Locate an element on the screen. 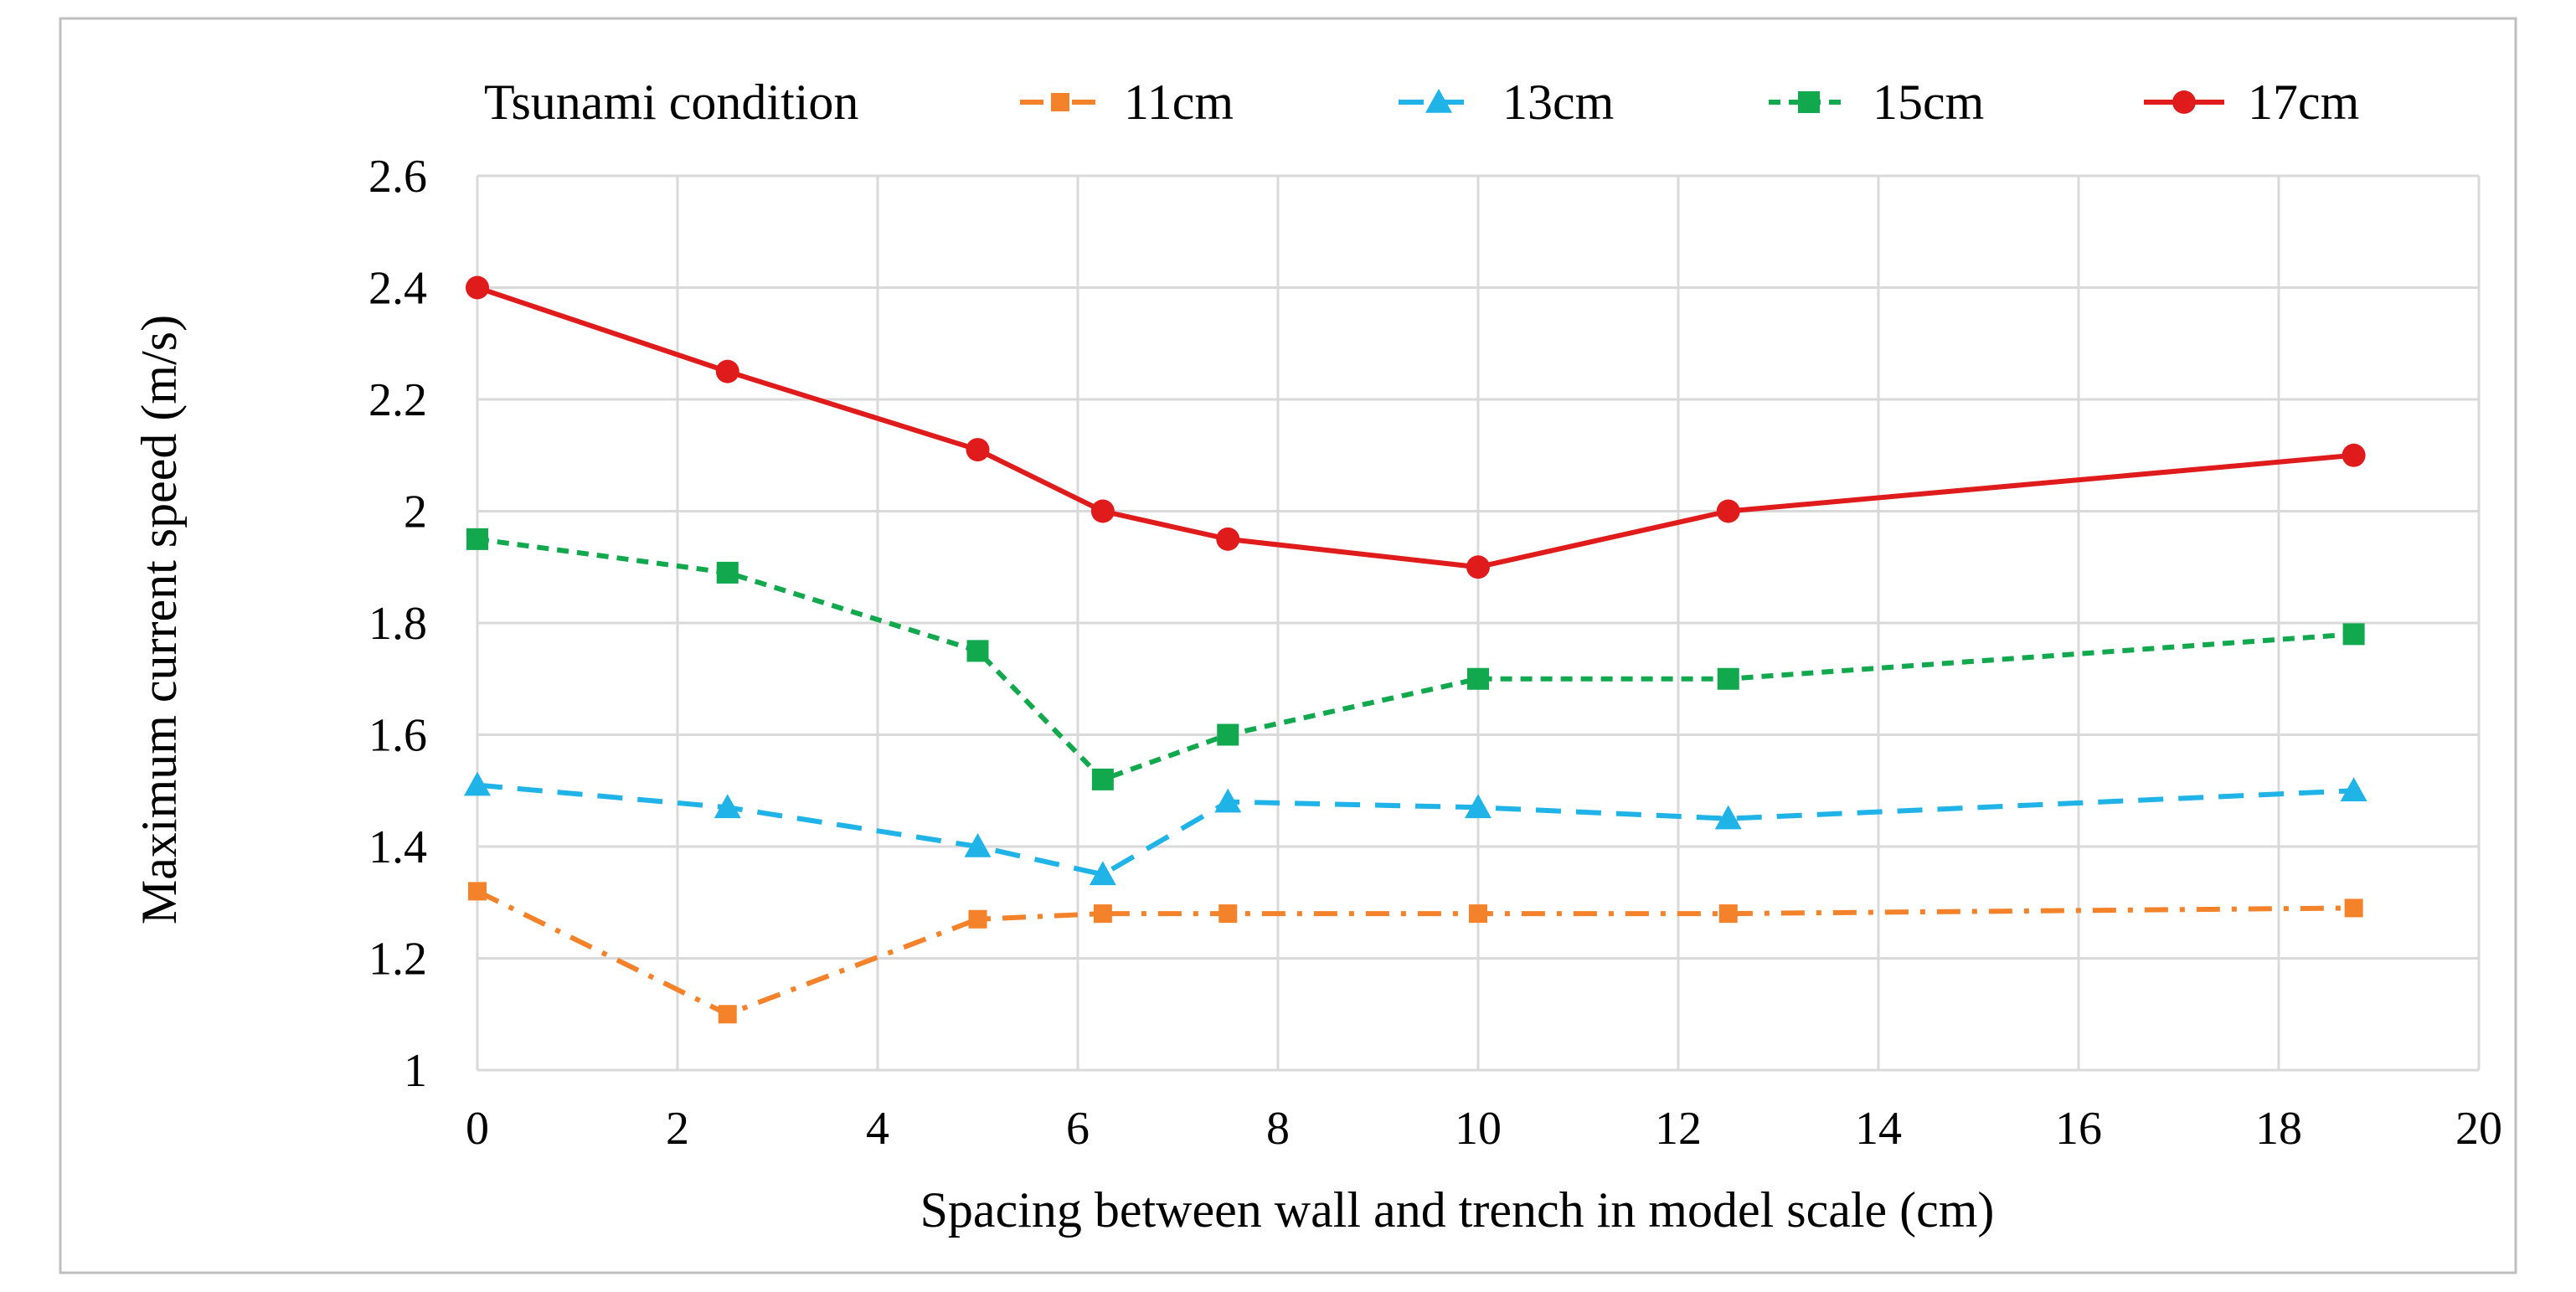 This screenshot has height=1292, width=2576. x-tick-label: 8 is located at coordinates (1278, 1129).